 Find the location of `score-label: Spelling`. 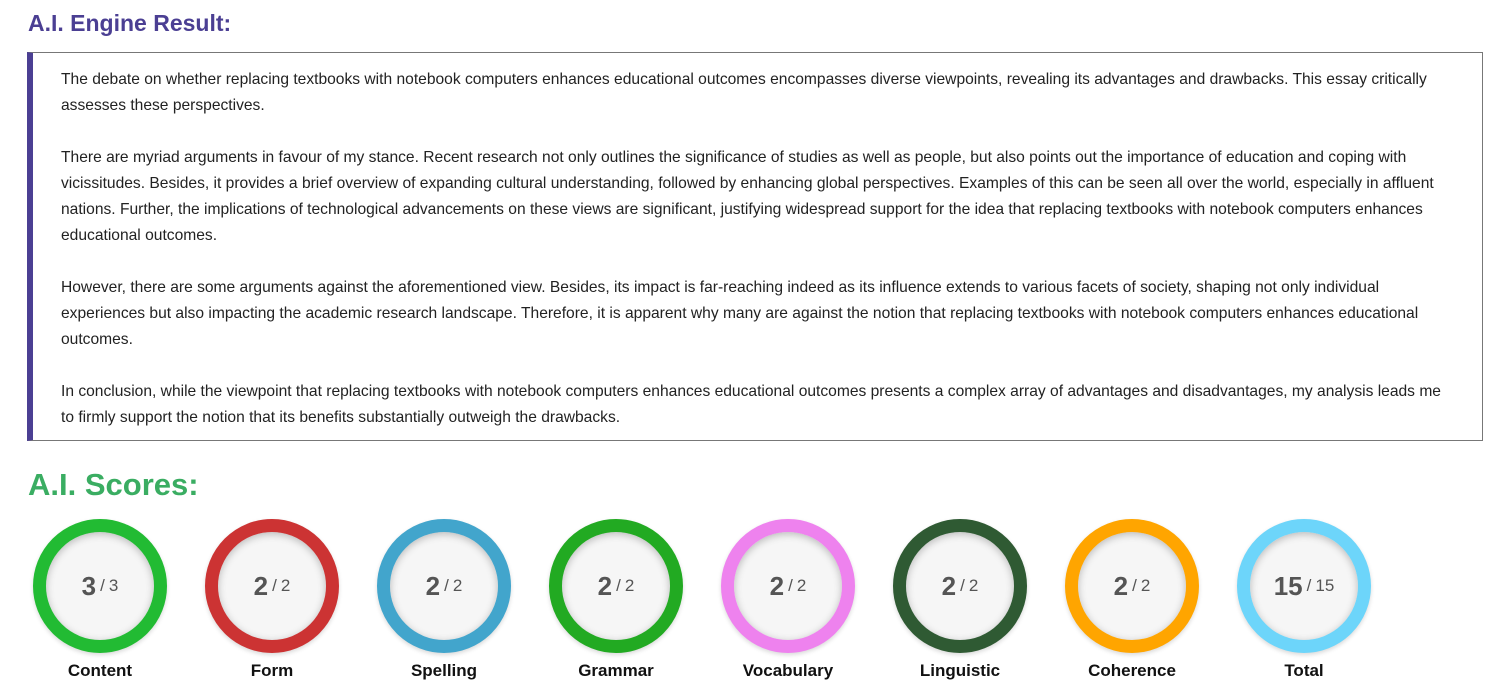

score-label: Spelling is located at coordinates (444, 670).